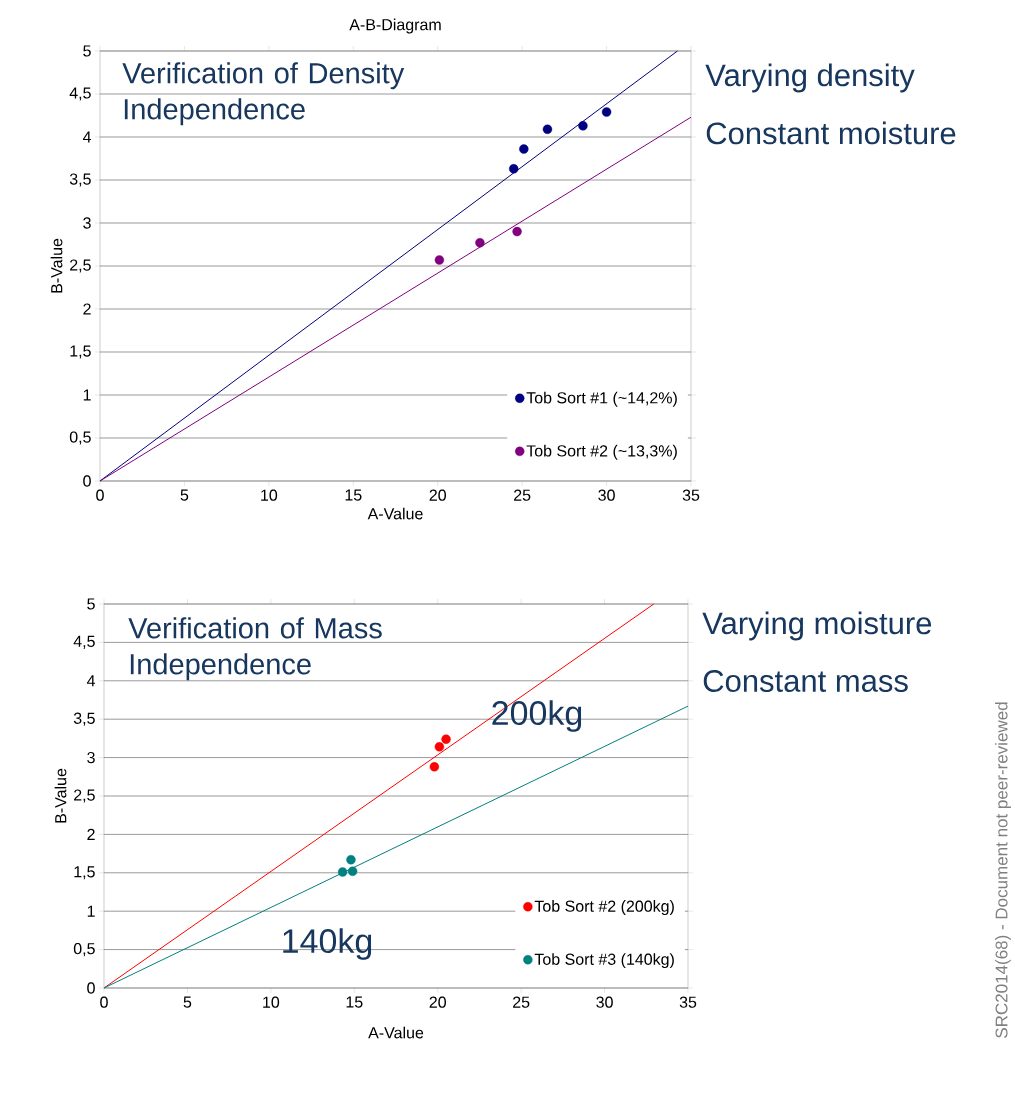  What do you see at coordinates (604, 961) in the screenshot?
I see `legend-label: Tob Sort #3 (140kg)` at bounding box center [604, 961].